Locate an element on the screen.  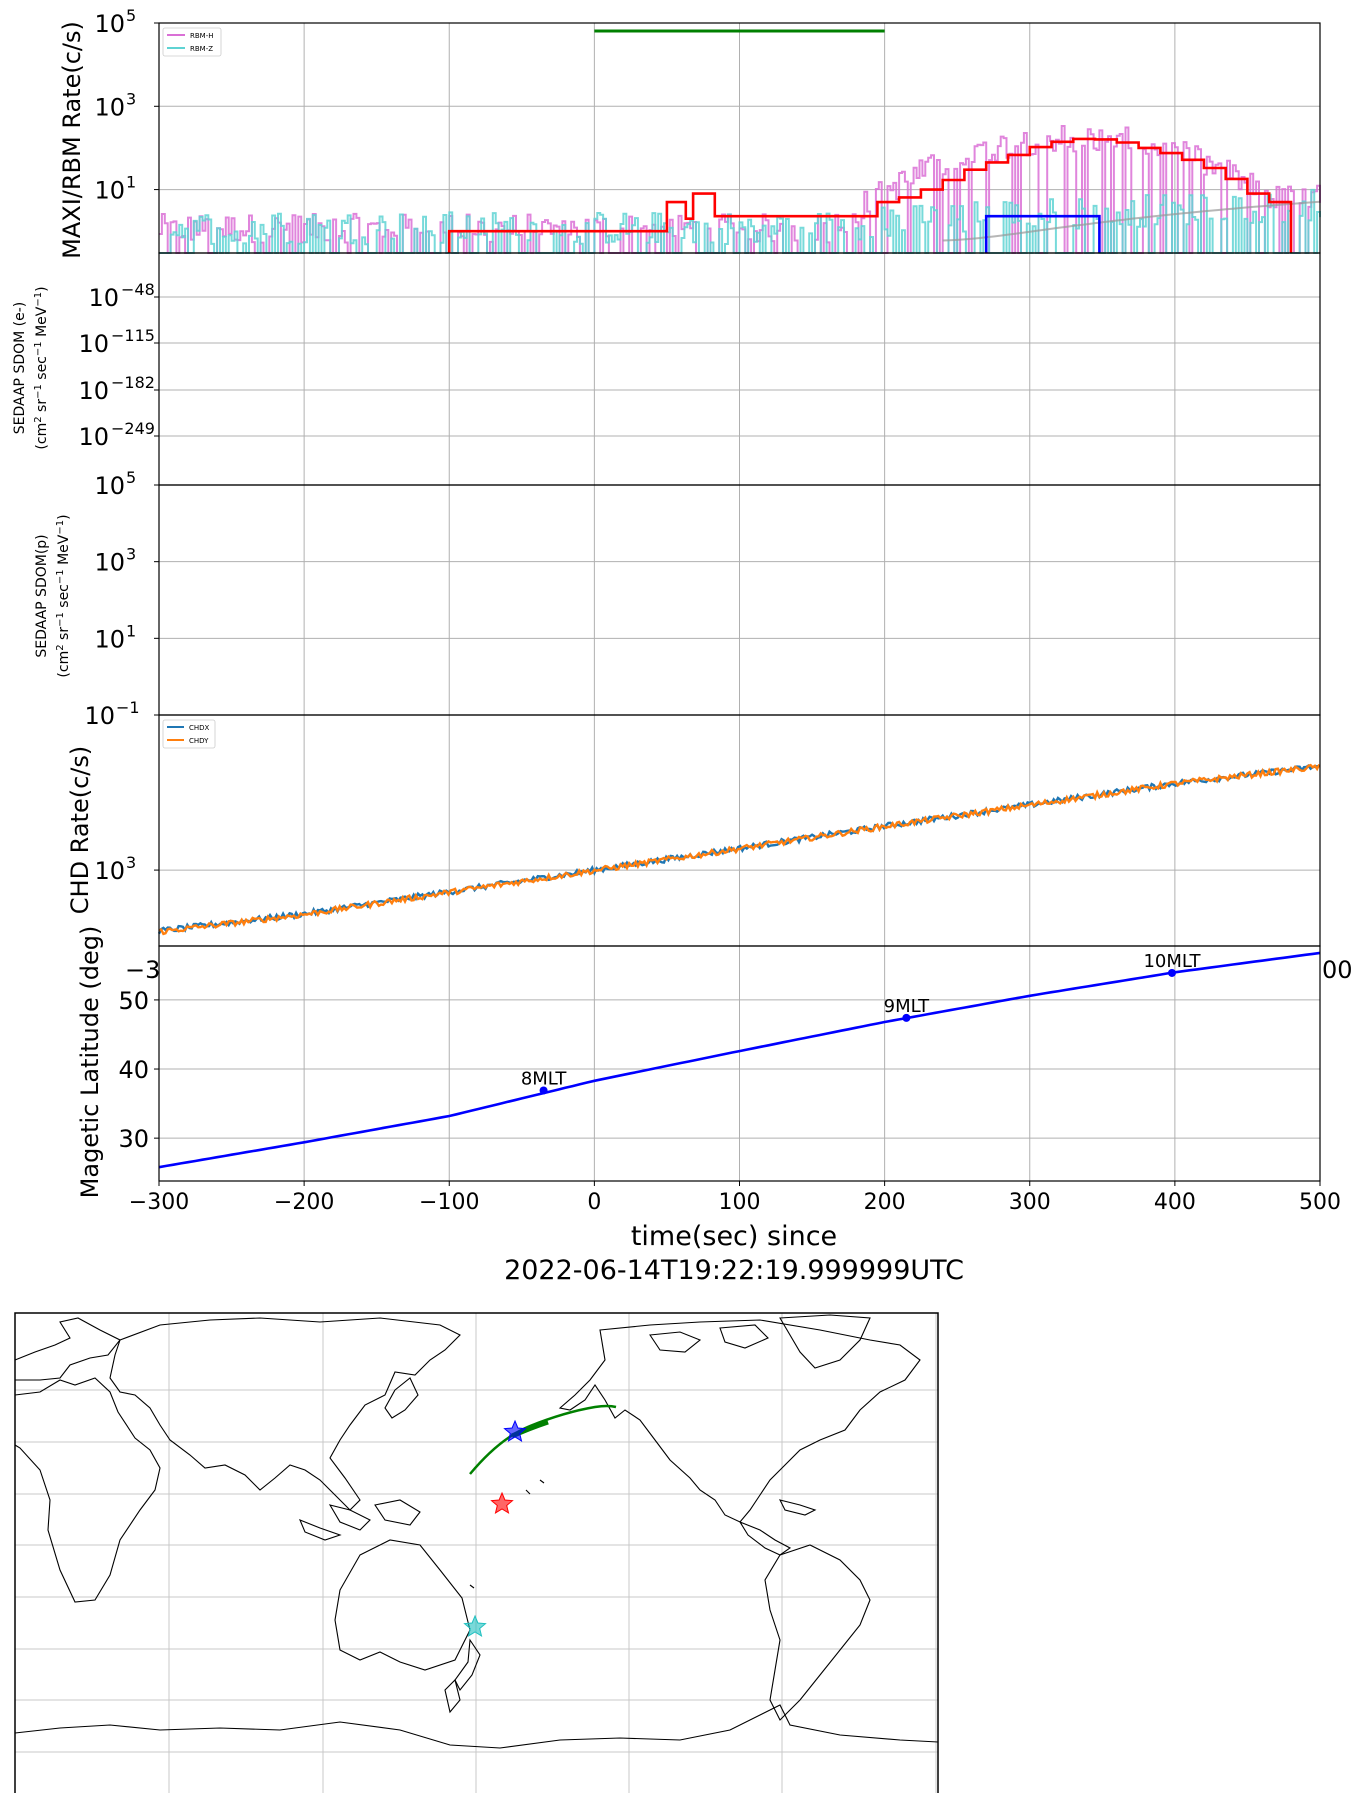
maglat-ylabel: Magetic Latitude (deg) is located at coordinates (90, 1062).